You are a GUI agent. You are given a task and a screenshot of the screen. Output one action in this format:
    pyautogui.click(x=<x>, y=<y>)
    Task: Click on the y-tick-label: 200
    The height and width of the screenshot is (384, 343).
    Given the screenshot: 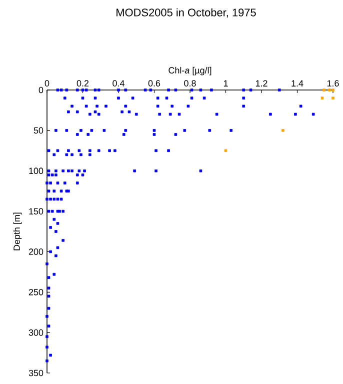 What is the action you would take?
    pyautogui.click(x=36, y=251)
    